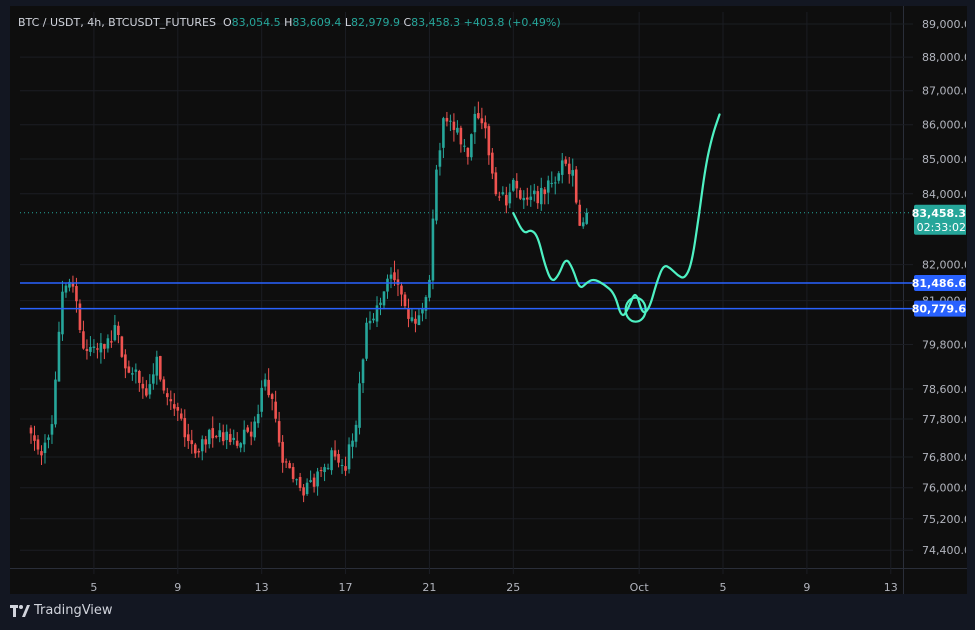 This screenshot has height=630, width=975. Describe the element at coordinates (616, 218) in the screenshot. I see `drawn-projection` at that location.